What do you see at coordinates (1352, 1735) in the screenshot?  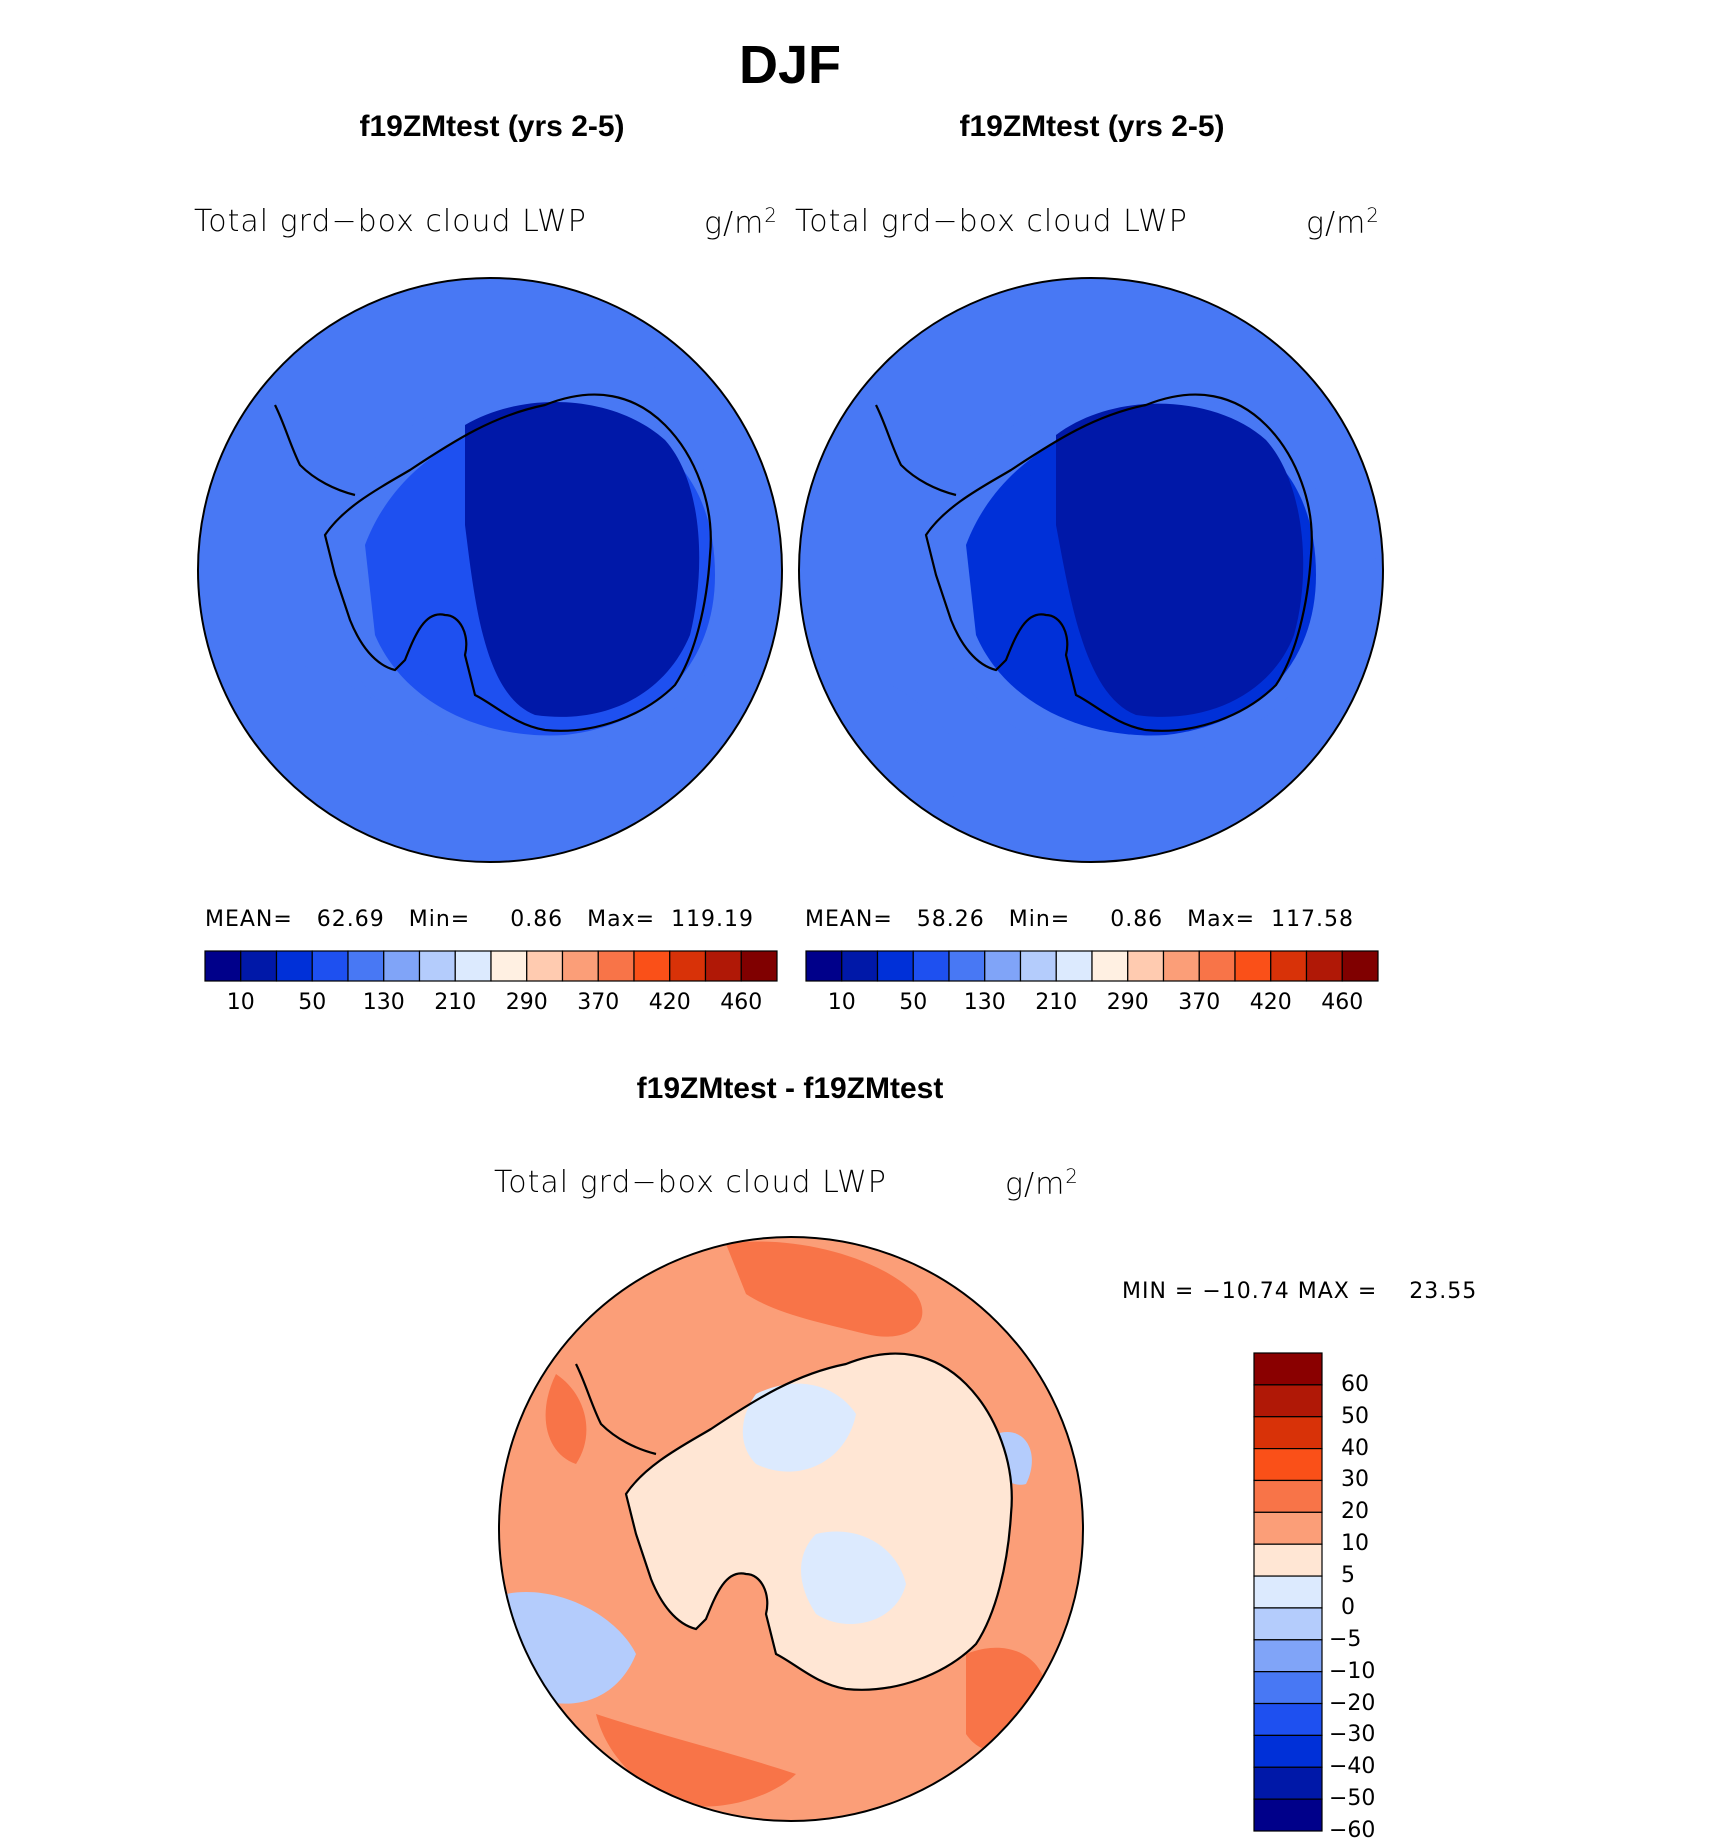 I see `colorbar-tick-label: −30` at bounding box center [1352, 1735].